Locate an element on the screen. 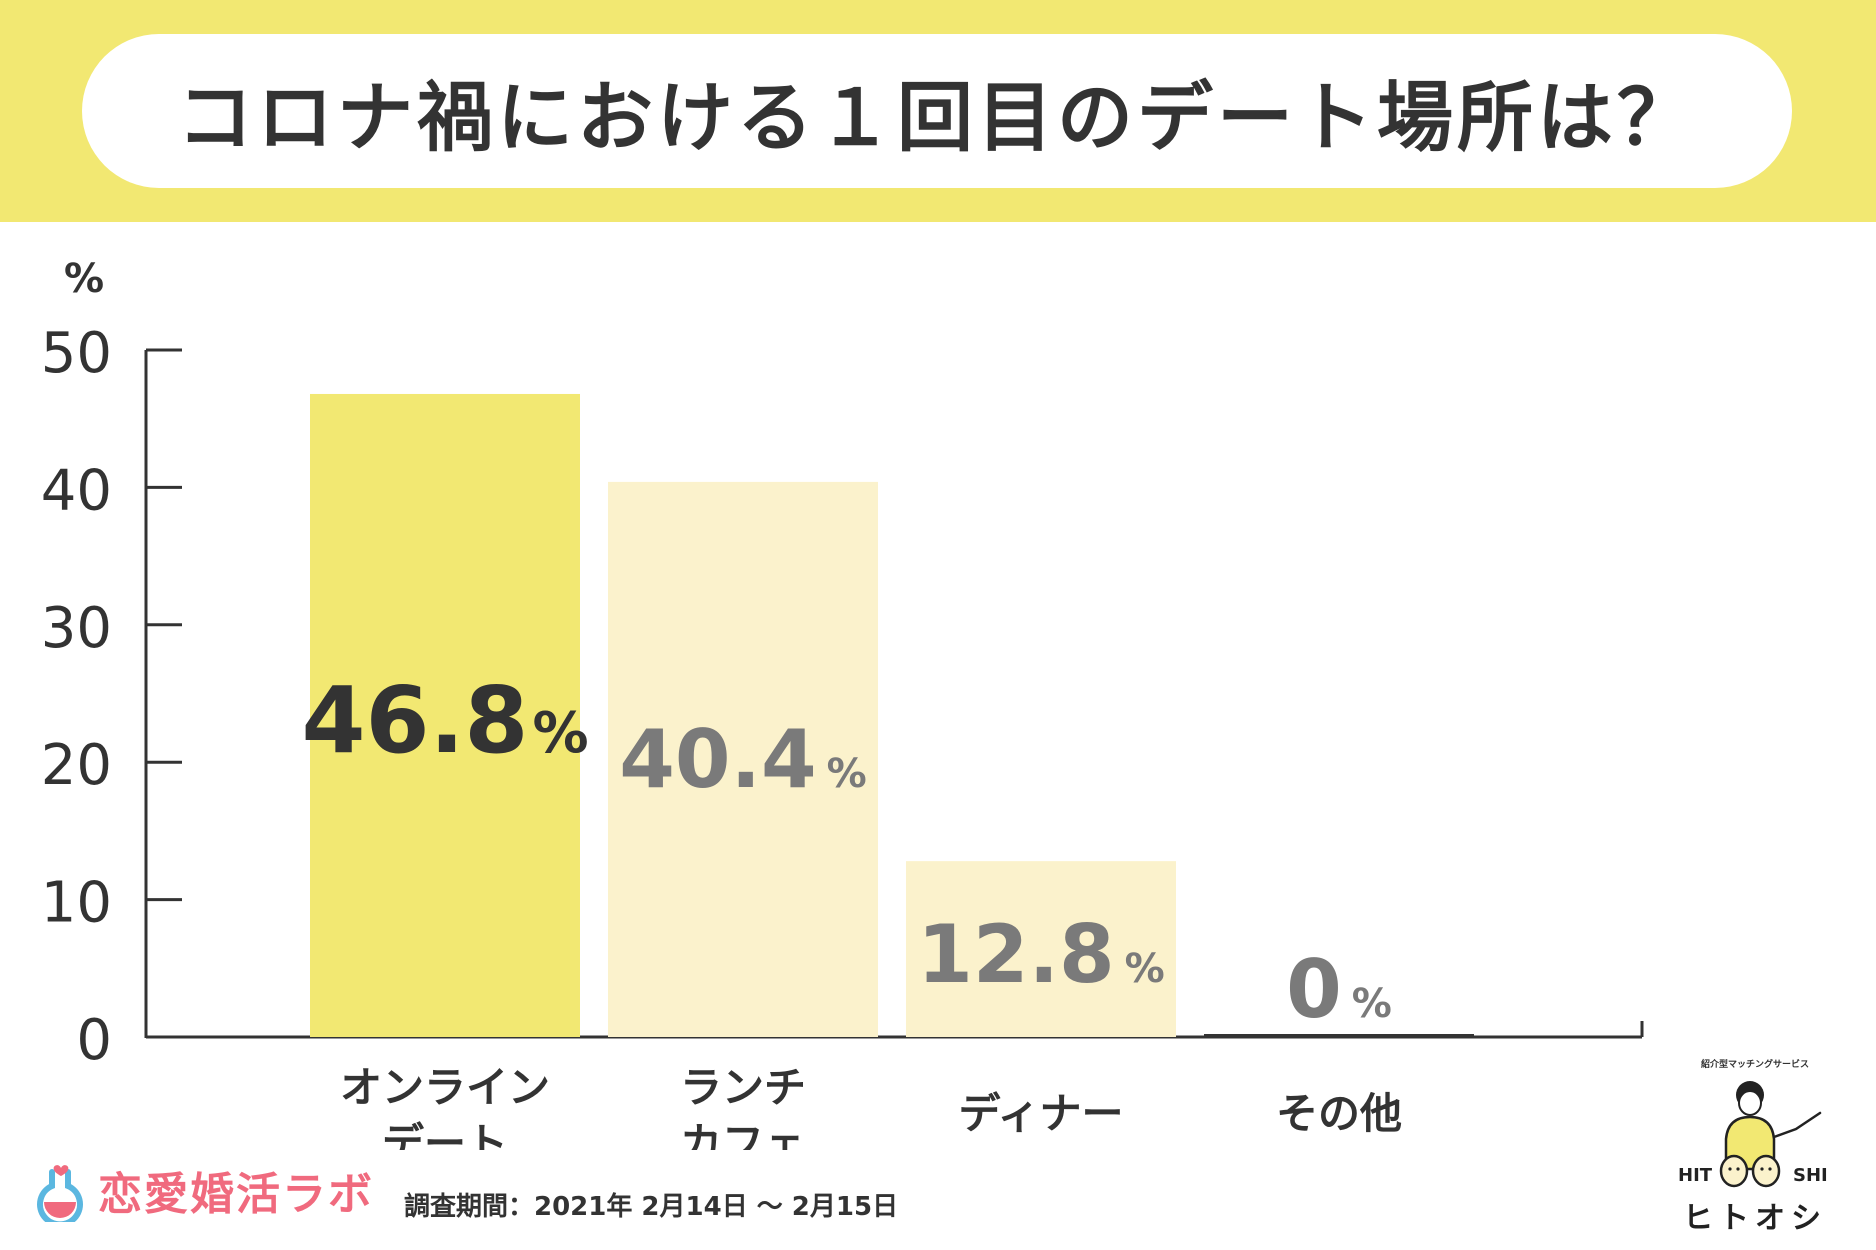 This screenshot has width=1876, height=1250. category-label-1: カフェ is located at coordinates (743, 1134).